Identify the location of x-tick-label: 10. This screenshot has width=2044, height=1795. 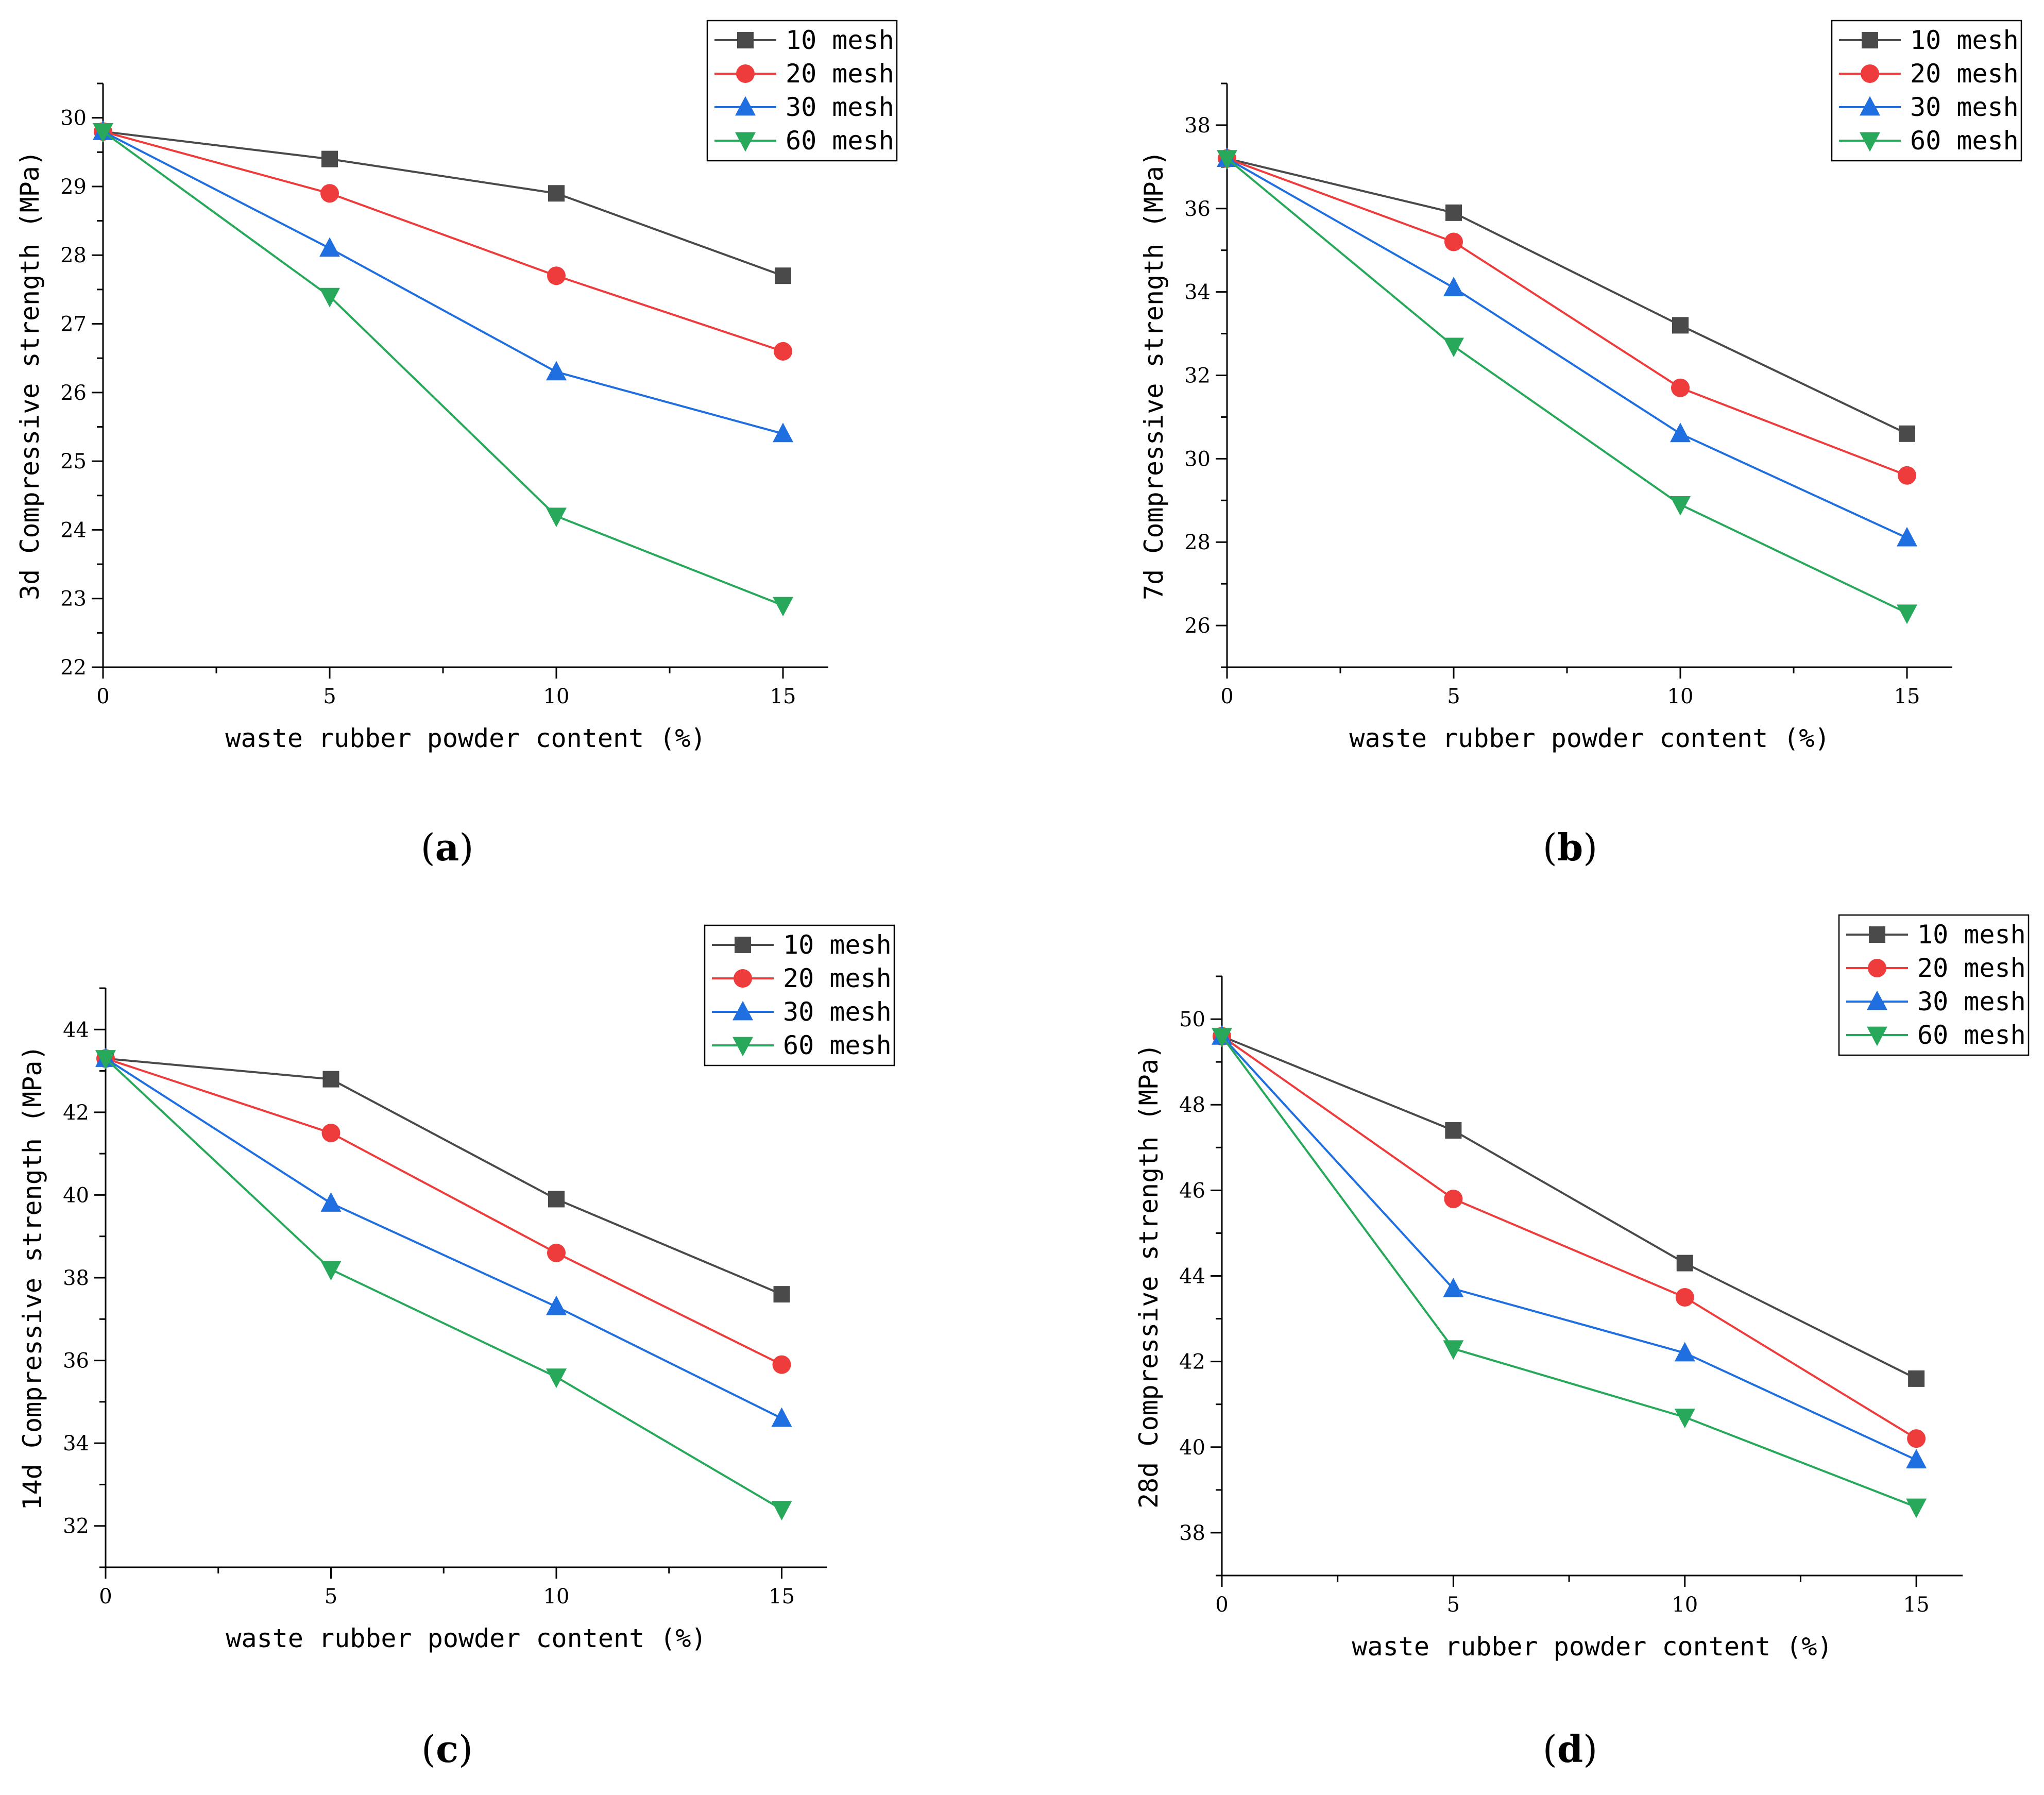
(1680, 696).